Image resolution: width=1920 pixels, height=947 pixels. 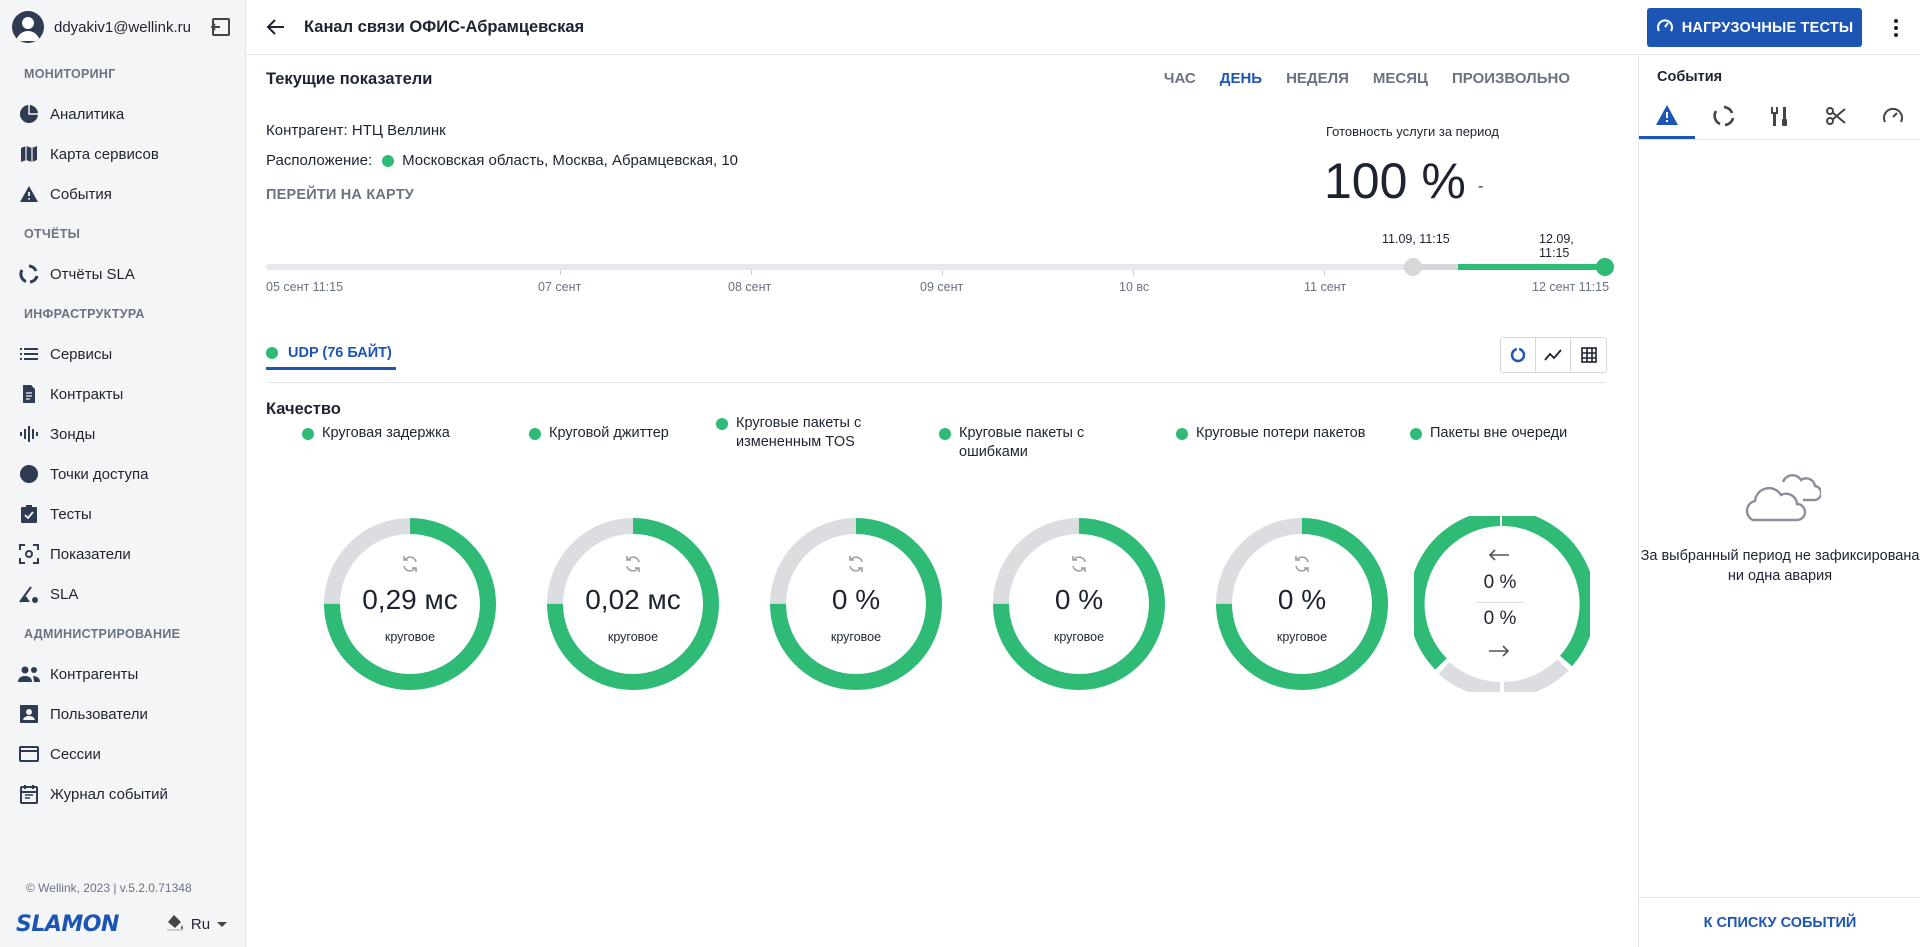 I want to click on timeline-selection, so click(x=1532, y=267).